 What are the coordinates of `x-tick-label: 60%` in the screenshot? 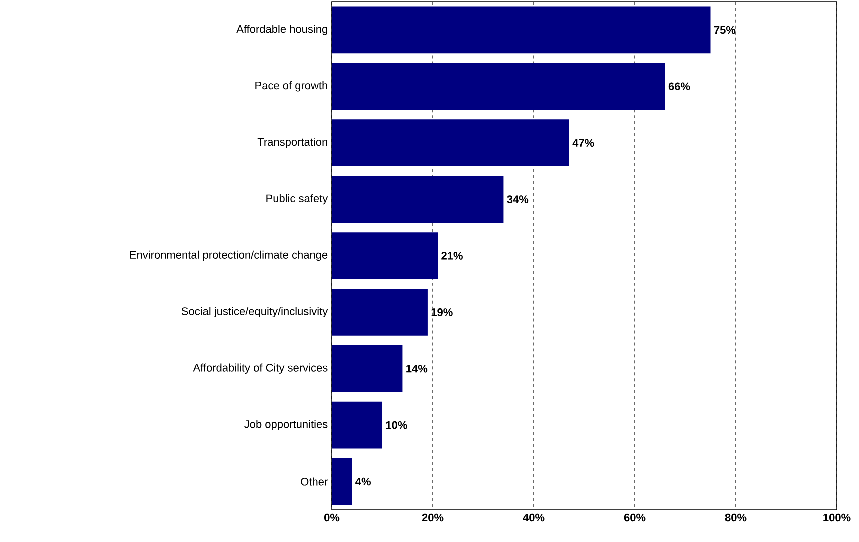 It's located at (635, 518).